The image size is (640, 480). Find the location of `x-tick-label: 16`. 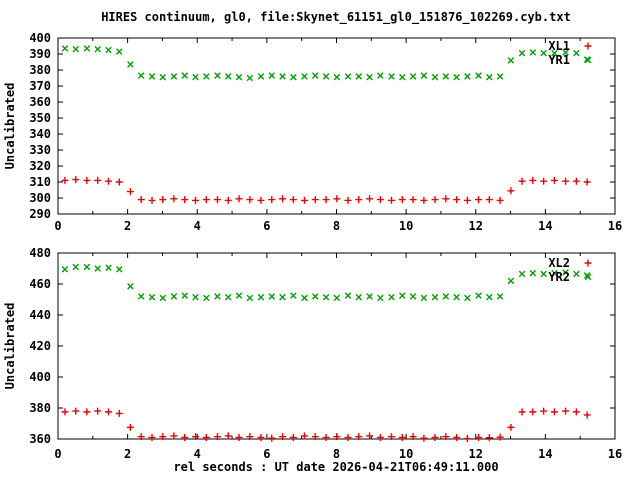

x-tick-label: 16 is located at coordinates (615, 226).